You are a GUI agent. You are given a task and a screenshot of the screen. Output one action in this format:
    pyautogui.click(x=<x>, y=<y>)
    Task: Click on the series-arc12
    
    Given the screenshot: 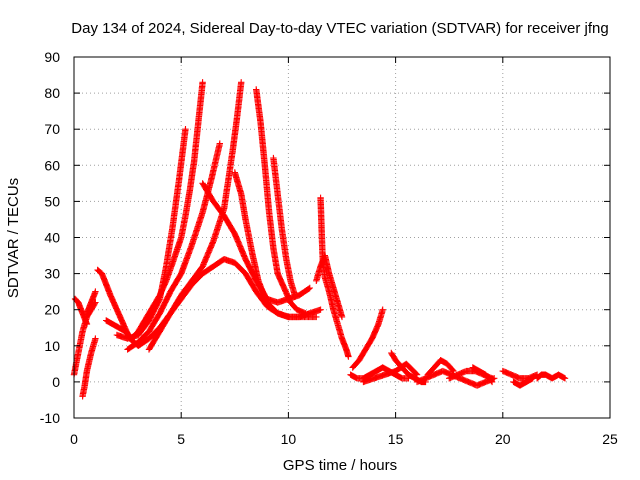 What is the action you would take?
    pyautogui.click(x=281, y=201)
    